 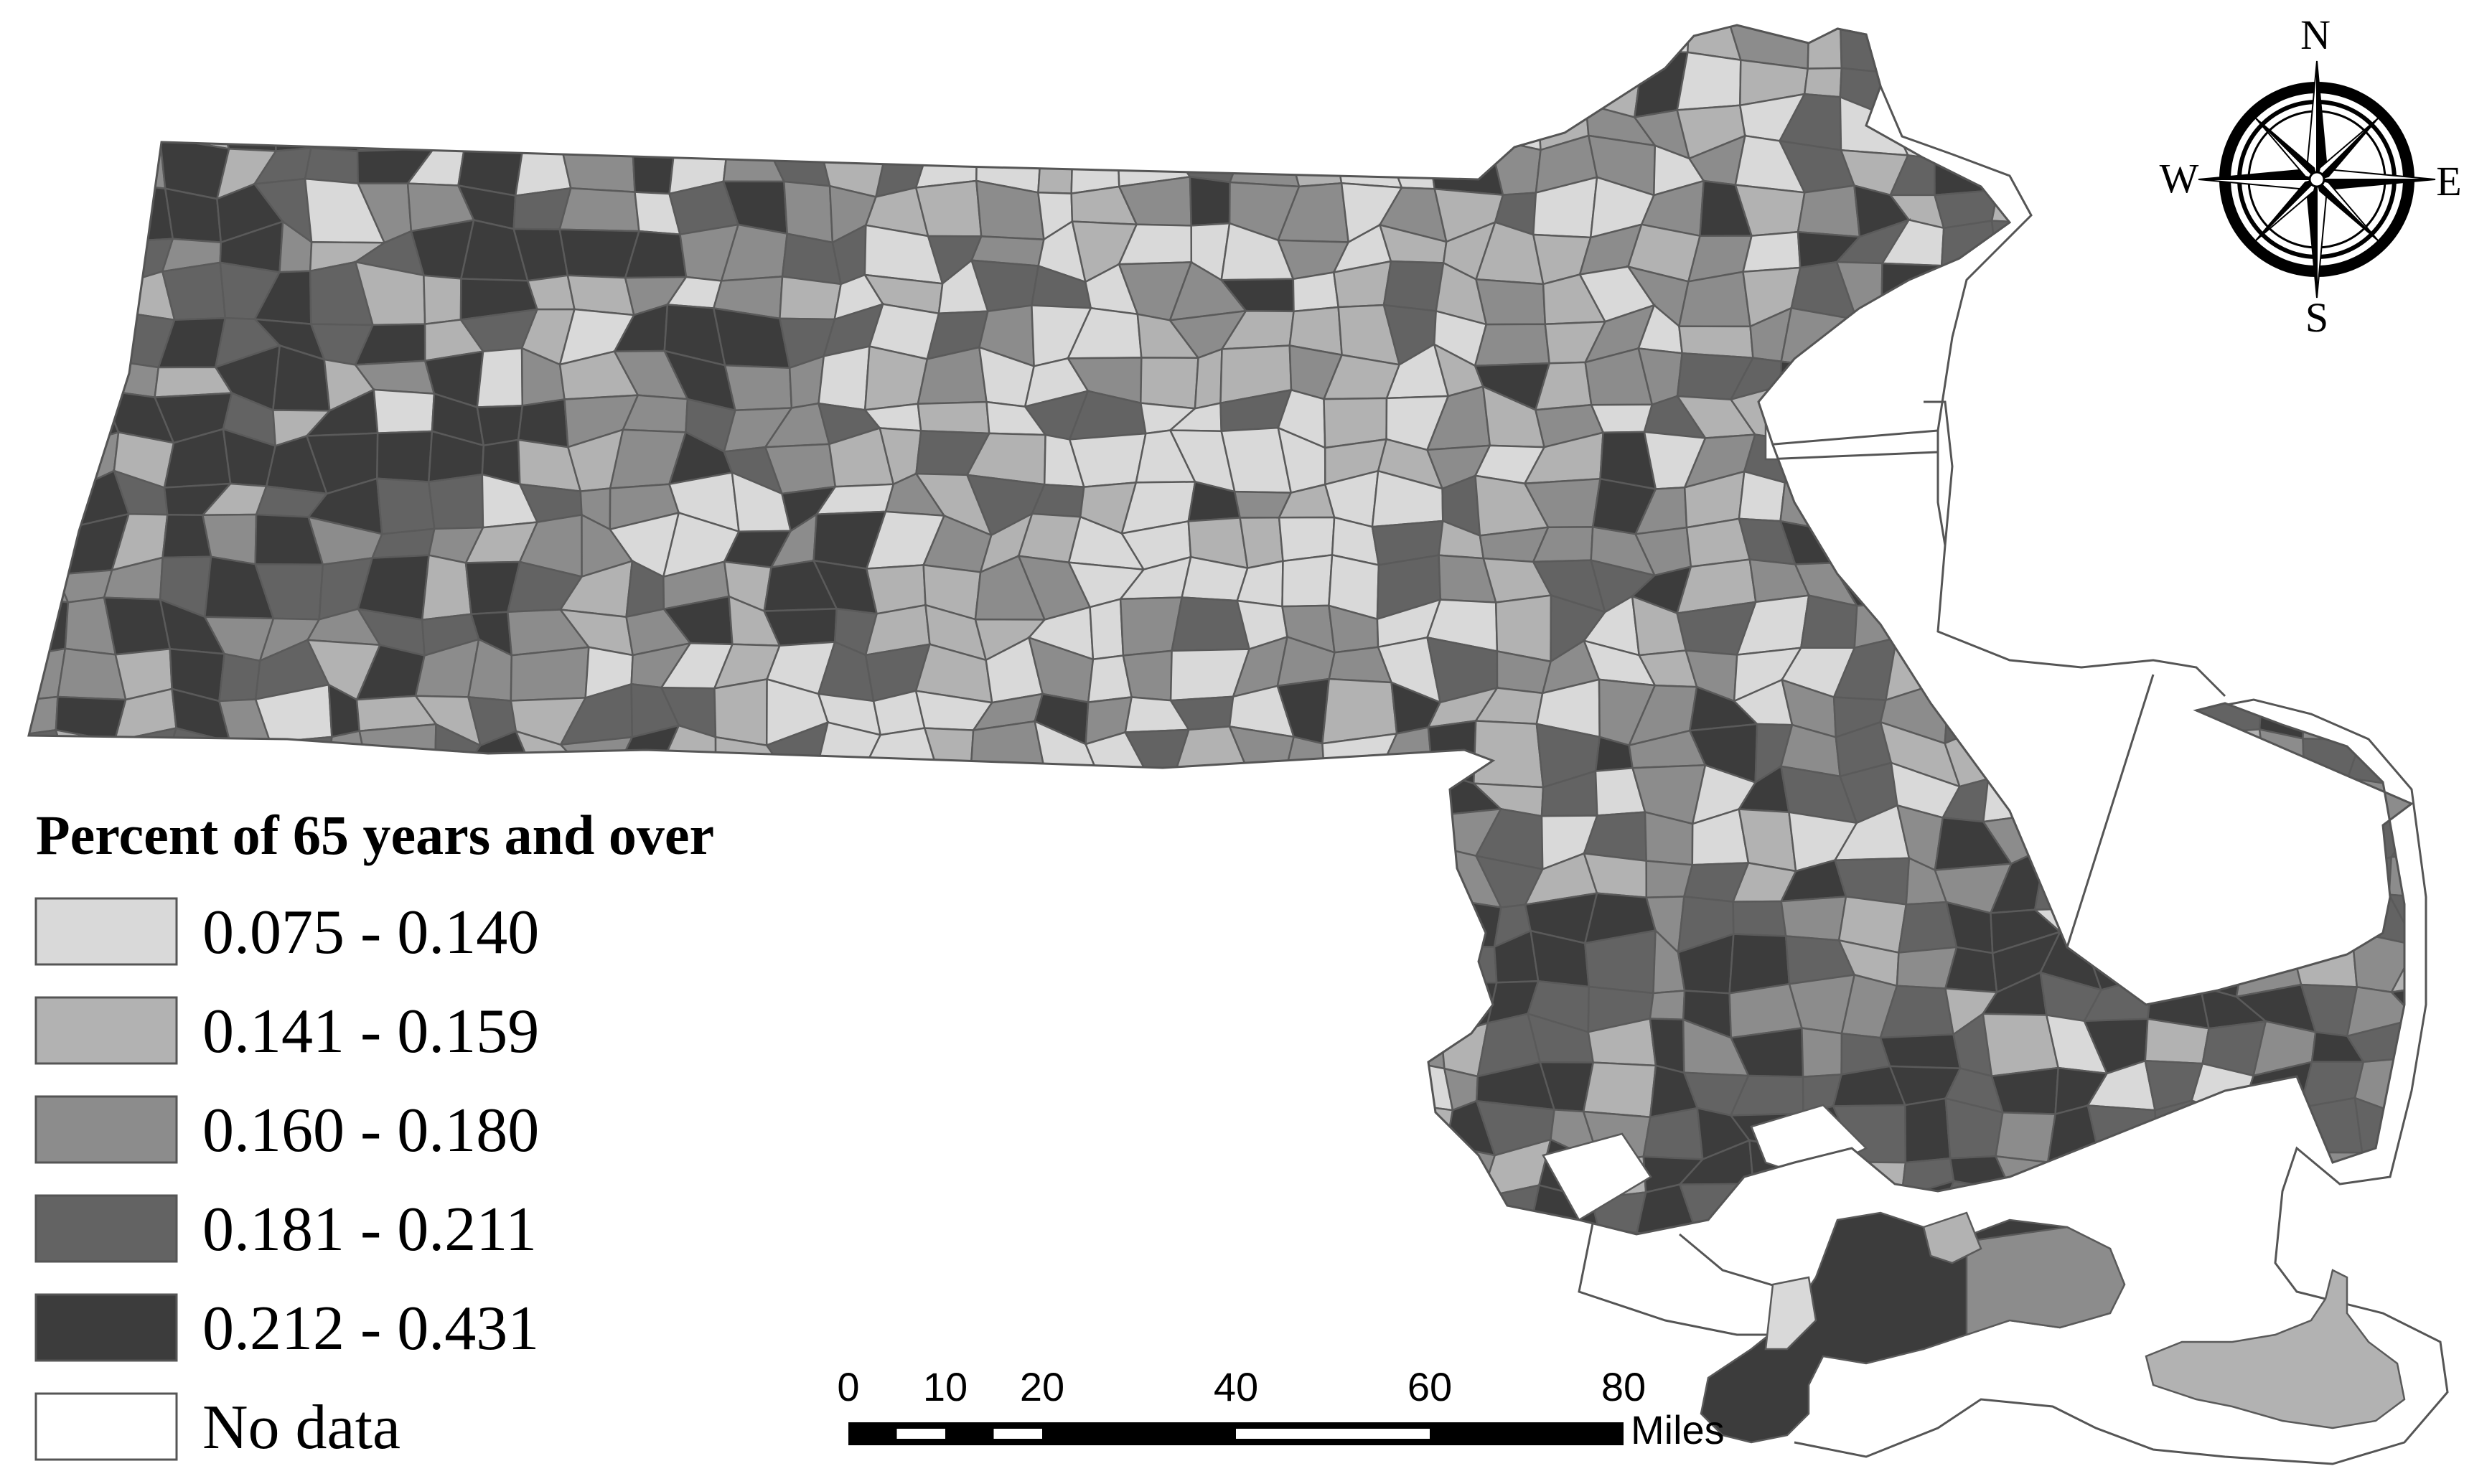 I want to click on scale-tick-labels: 0 10 20 40 60 80, so click(x=1241, y=1386).